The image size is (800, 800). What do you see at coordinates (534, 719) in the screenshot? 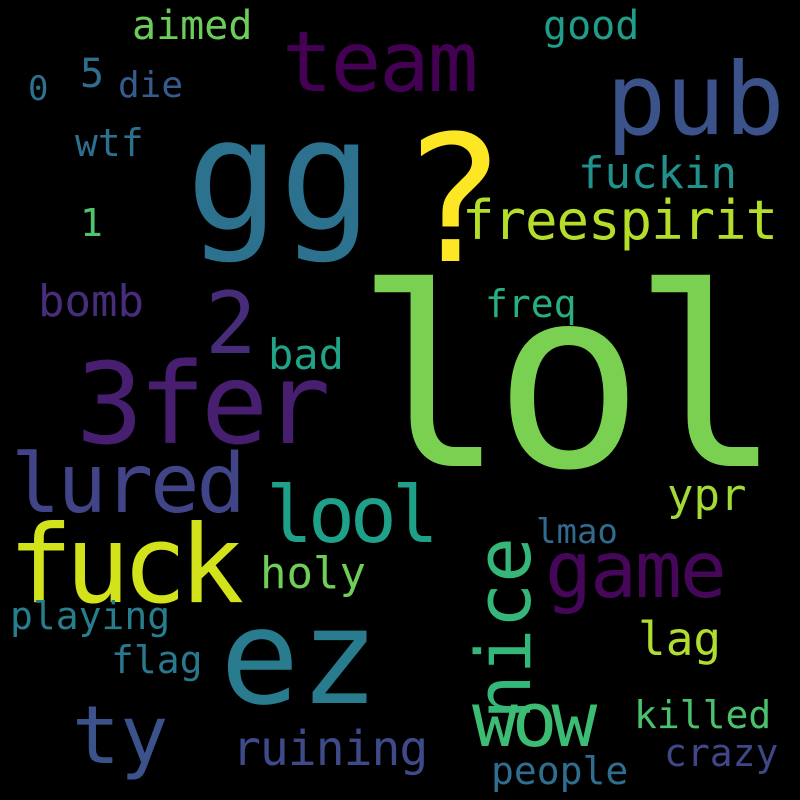
I see `word-wow: wow` at bounding box center [534, 719].